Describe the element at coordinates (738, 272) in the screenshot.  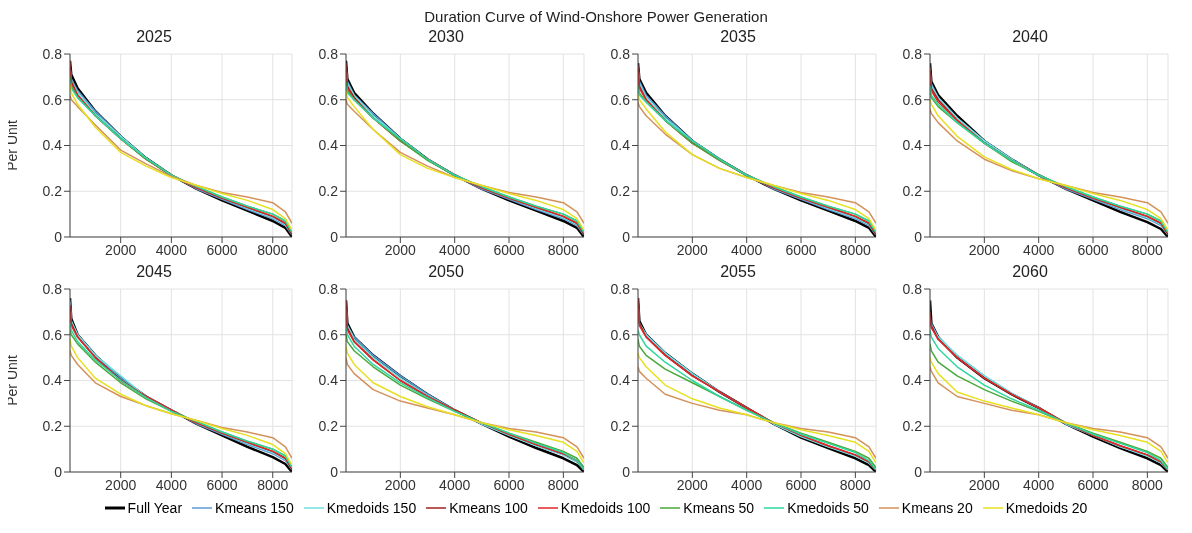
I see `chart-title: 2055` at that location.